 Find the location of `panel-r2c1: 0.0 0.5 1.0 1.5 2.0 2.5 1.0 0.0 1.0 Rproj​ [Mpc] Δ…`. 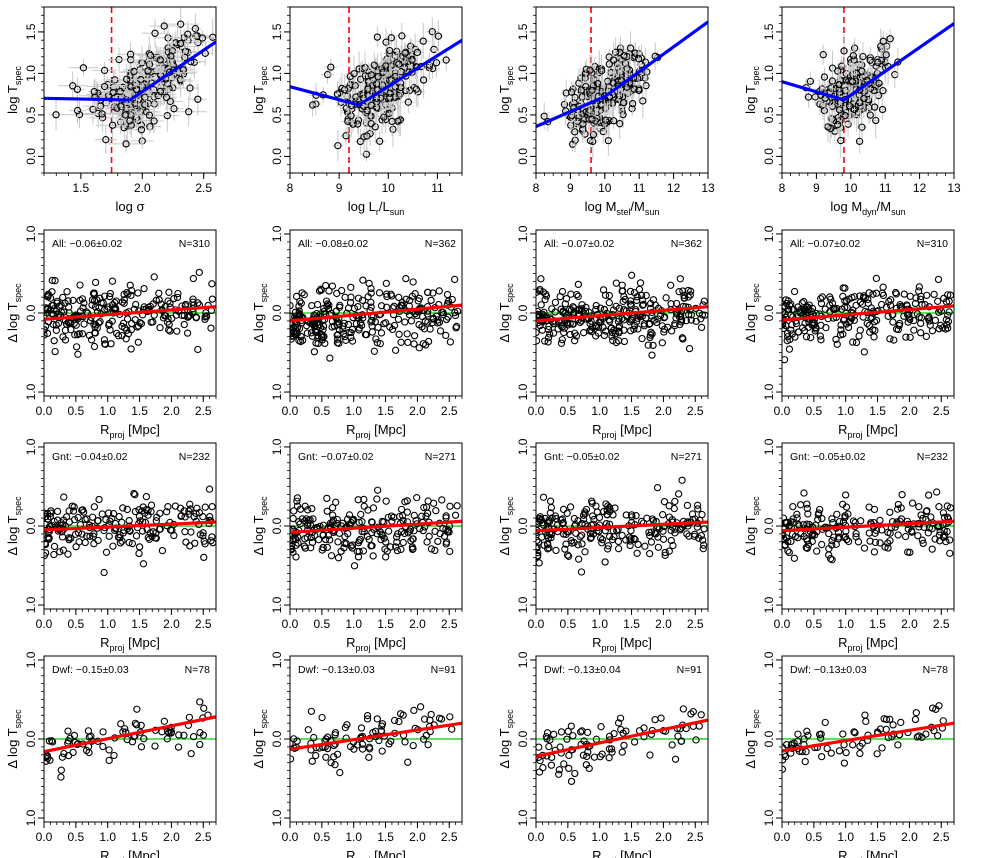

panel-r2c1: 0.0 0.5 1.0 1.5 2.0 2.5 1.0 0.0 1.0 Rproj​ [Mpc] Δ… is located at coordinates (111, 332).